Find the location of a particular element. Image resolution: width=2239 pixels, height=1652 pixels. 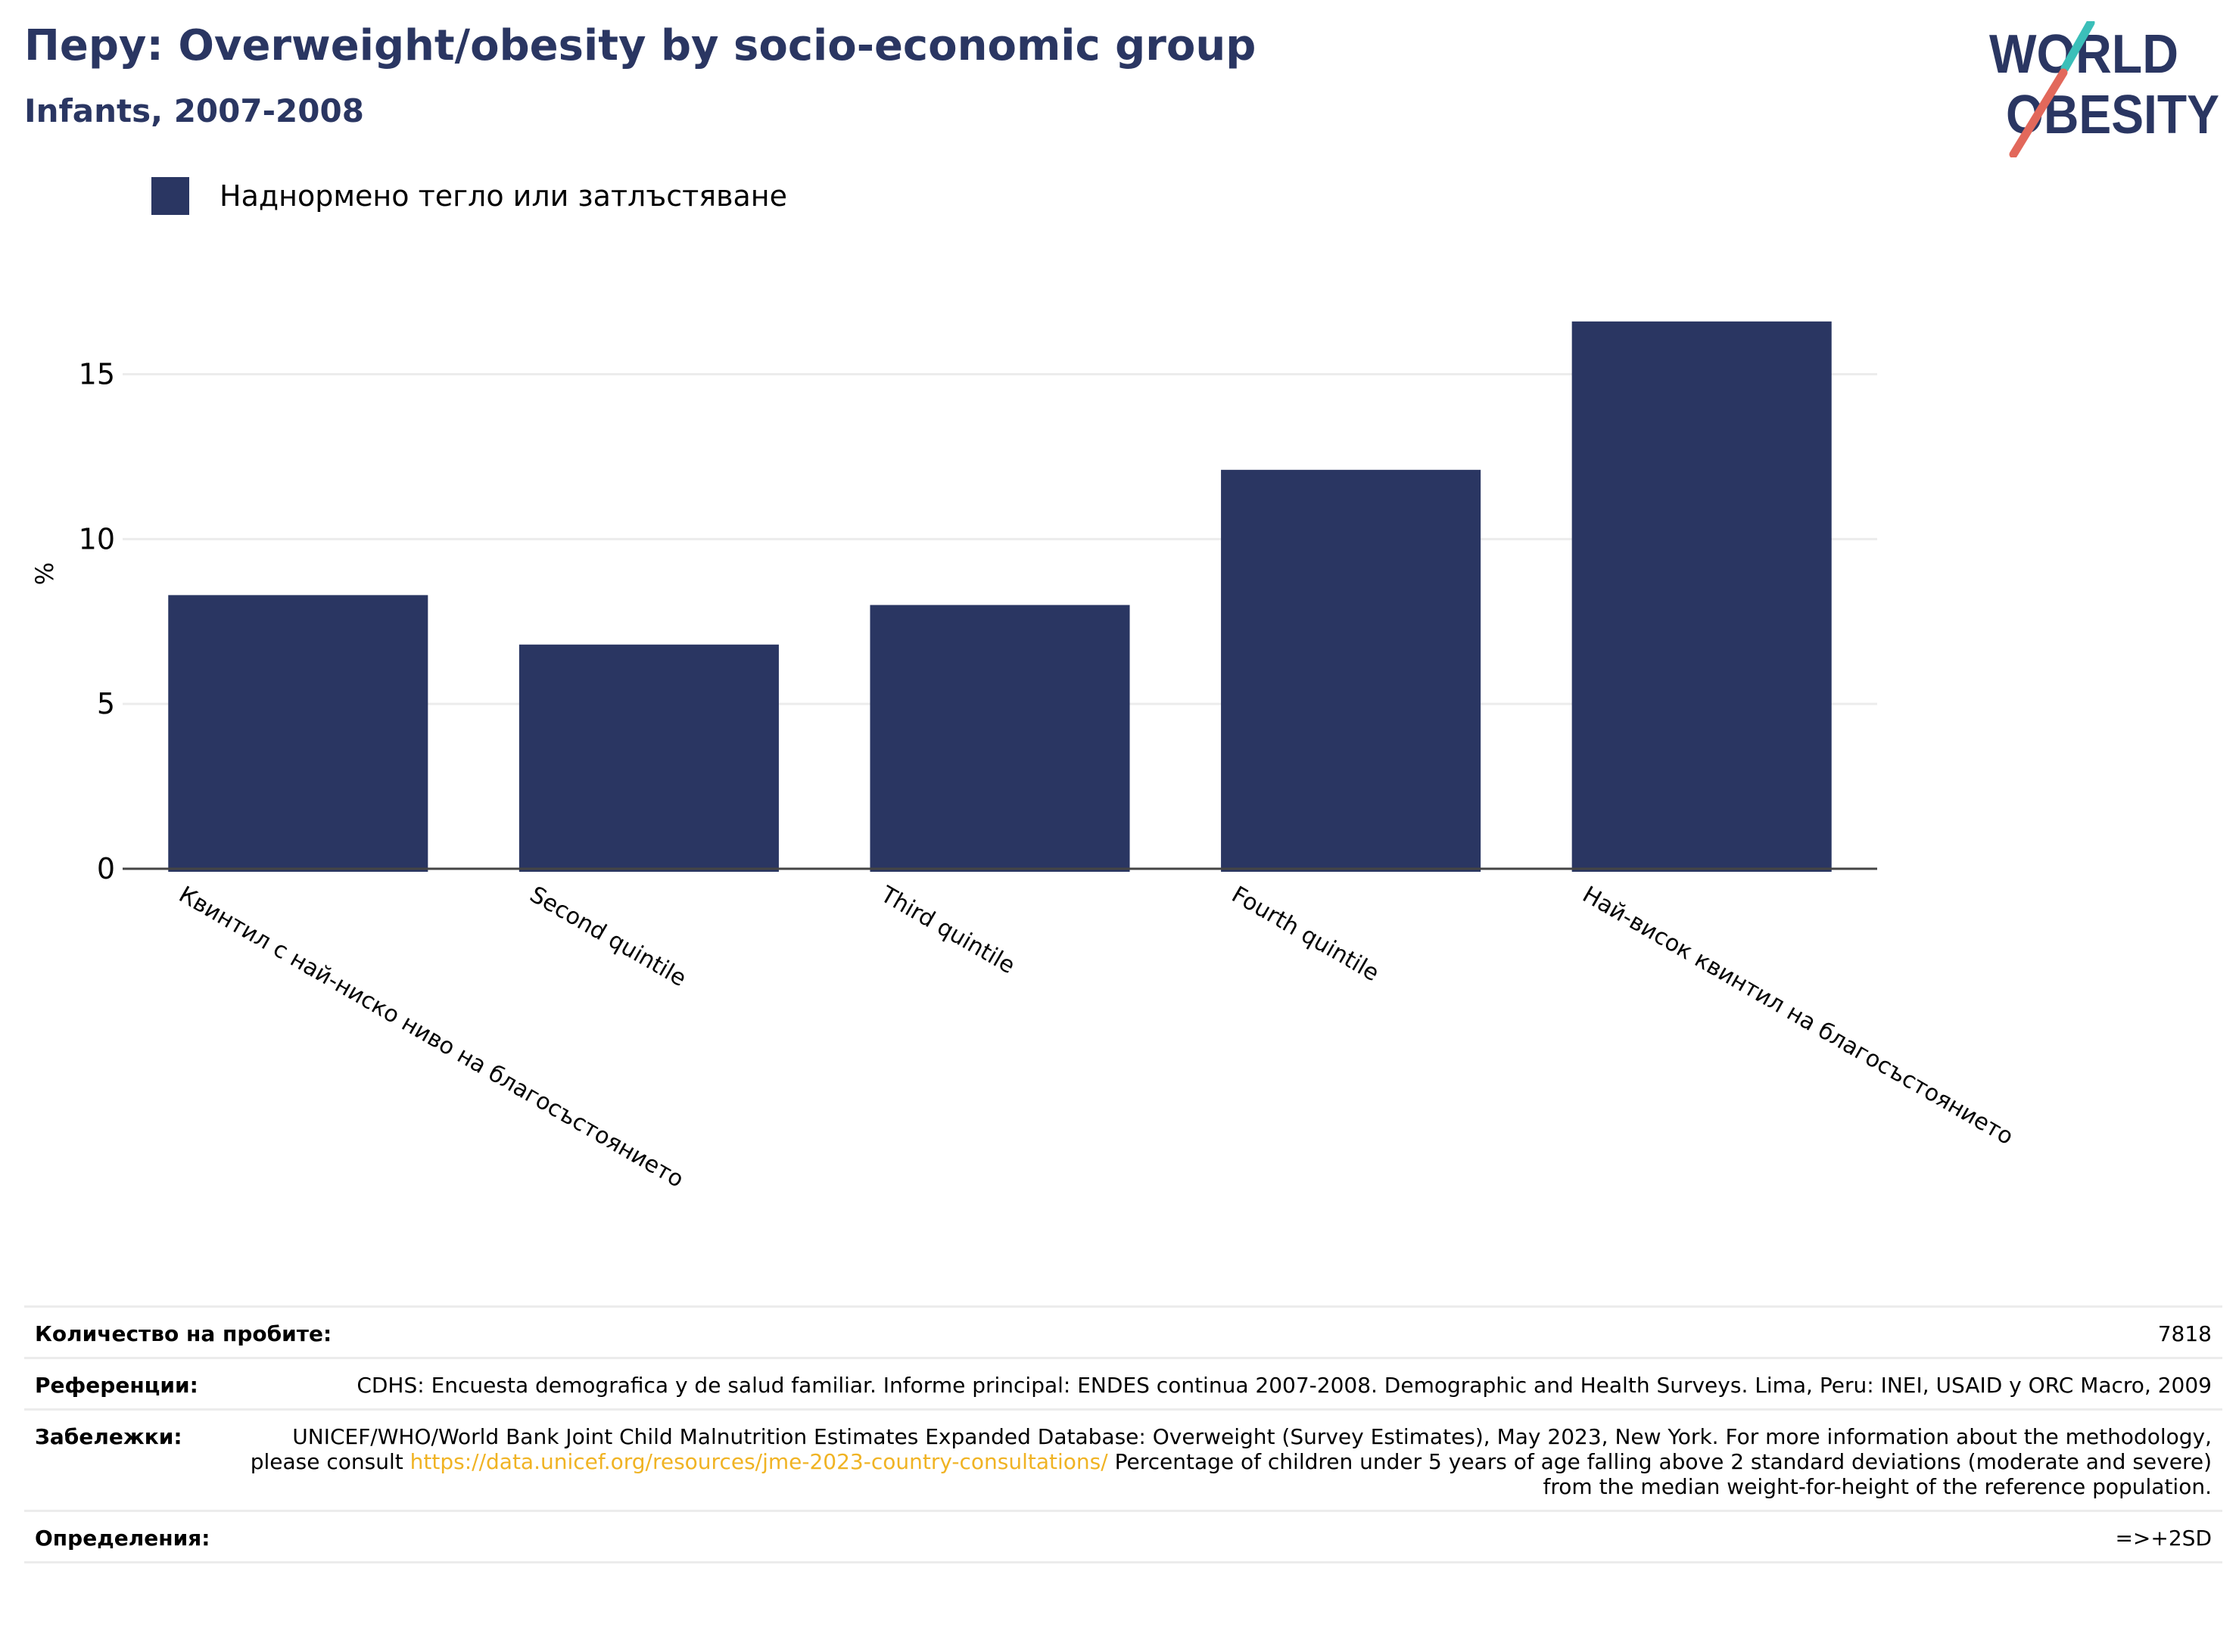

y-tick-label: 10 is located at coordinates (97, 538).